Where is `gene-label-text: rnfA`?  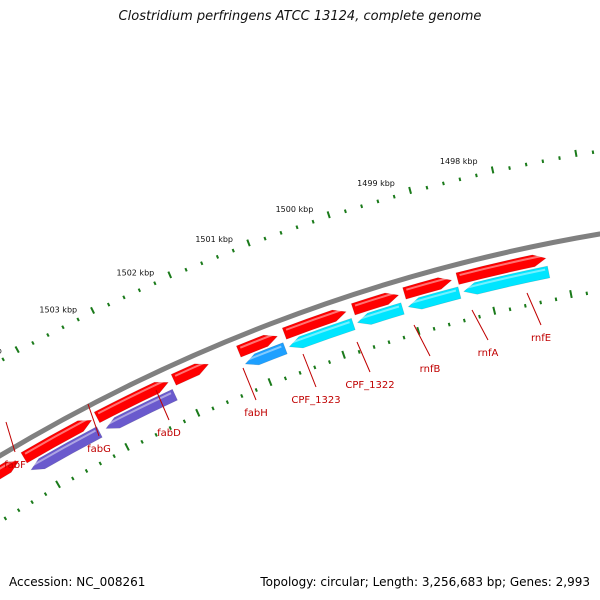 gene-label-text: rnfA is located at coordinates (488, 353).